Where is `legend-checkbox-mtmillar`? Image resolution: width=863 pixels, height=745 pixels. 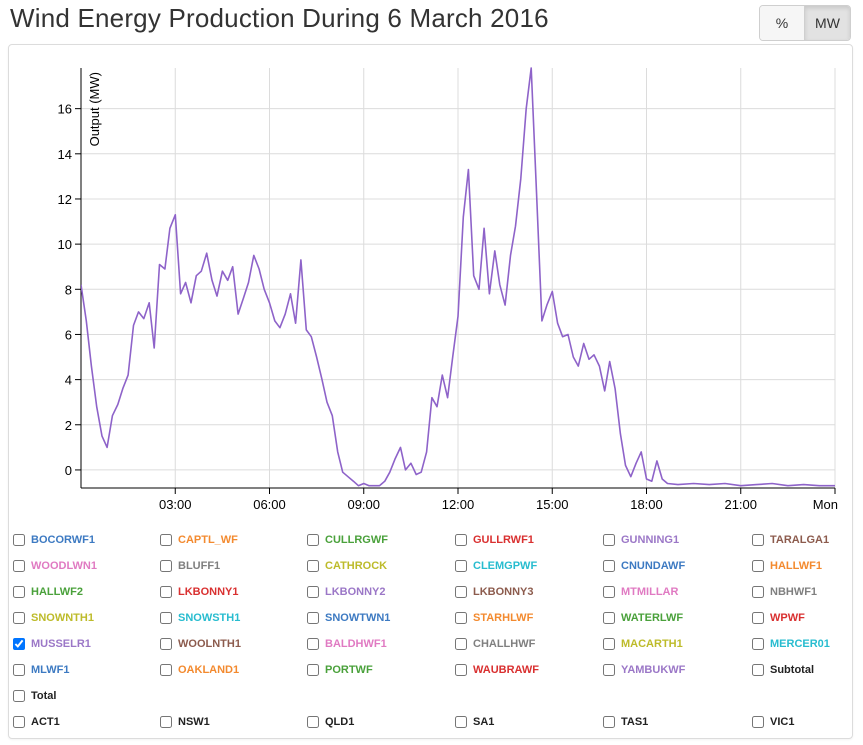
legend-checkbox-mtmillar is located at coordinates (609, 592).